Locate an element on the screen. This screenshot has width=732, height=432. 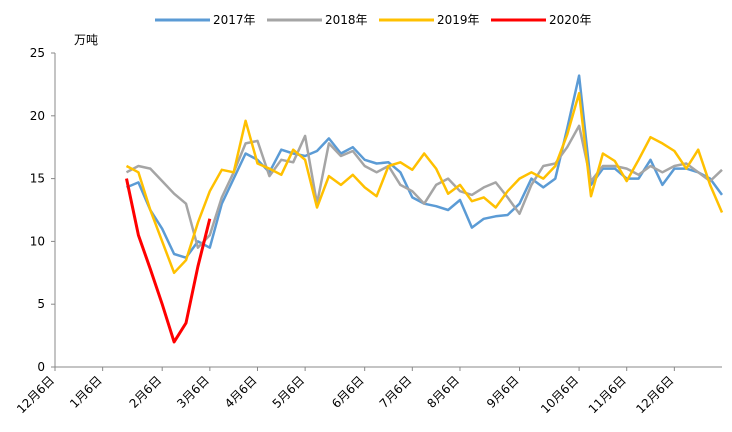
y-tick-label: 20 is located at coordinates (37, 116).